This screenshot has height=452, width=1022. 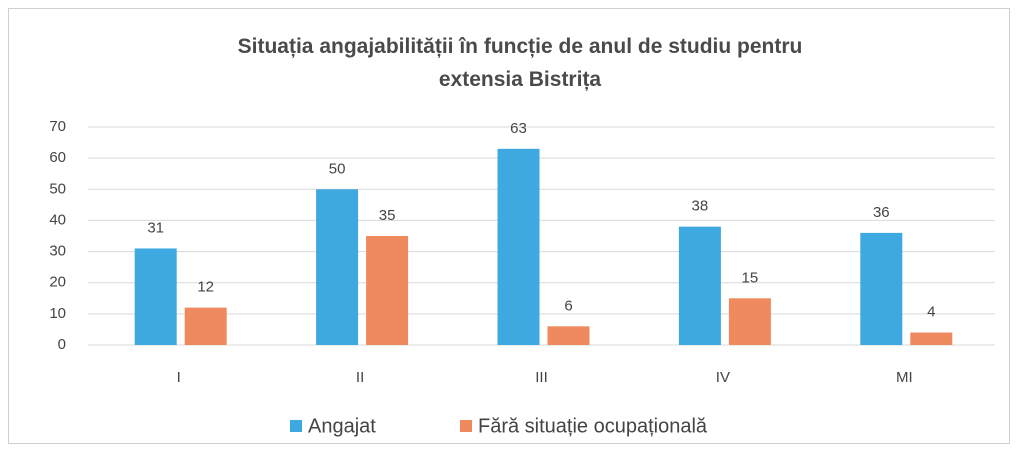 What do you see at coordinates (205, 287) in the screenshot?
I see `data-label: 12` at bounding box center [205, 287].